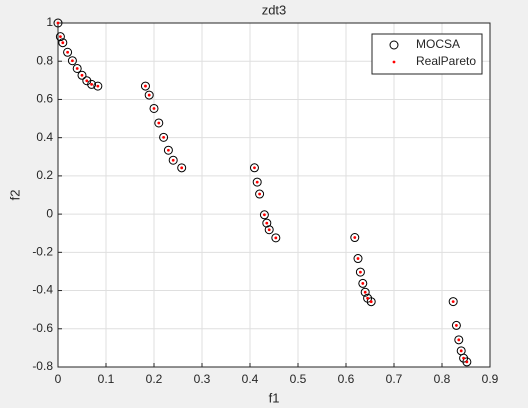 This screenshot has height=408, width=528. I want to click on x-tick-label: 0.6, so click(346, 379).